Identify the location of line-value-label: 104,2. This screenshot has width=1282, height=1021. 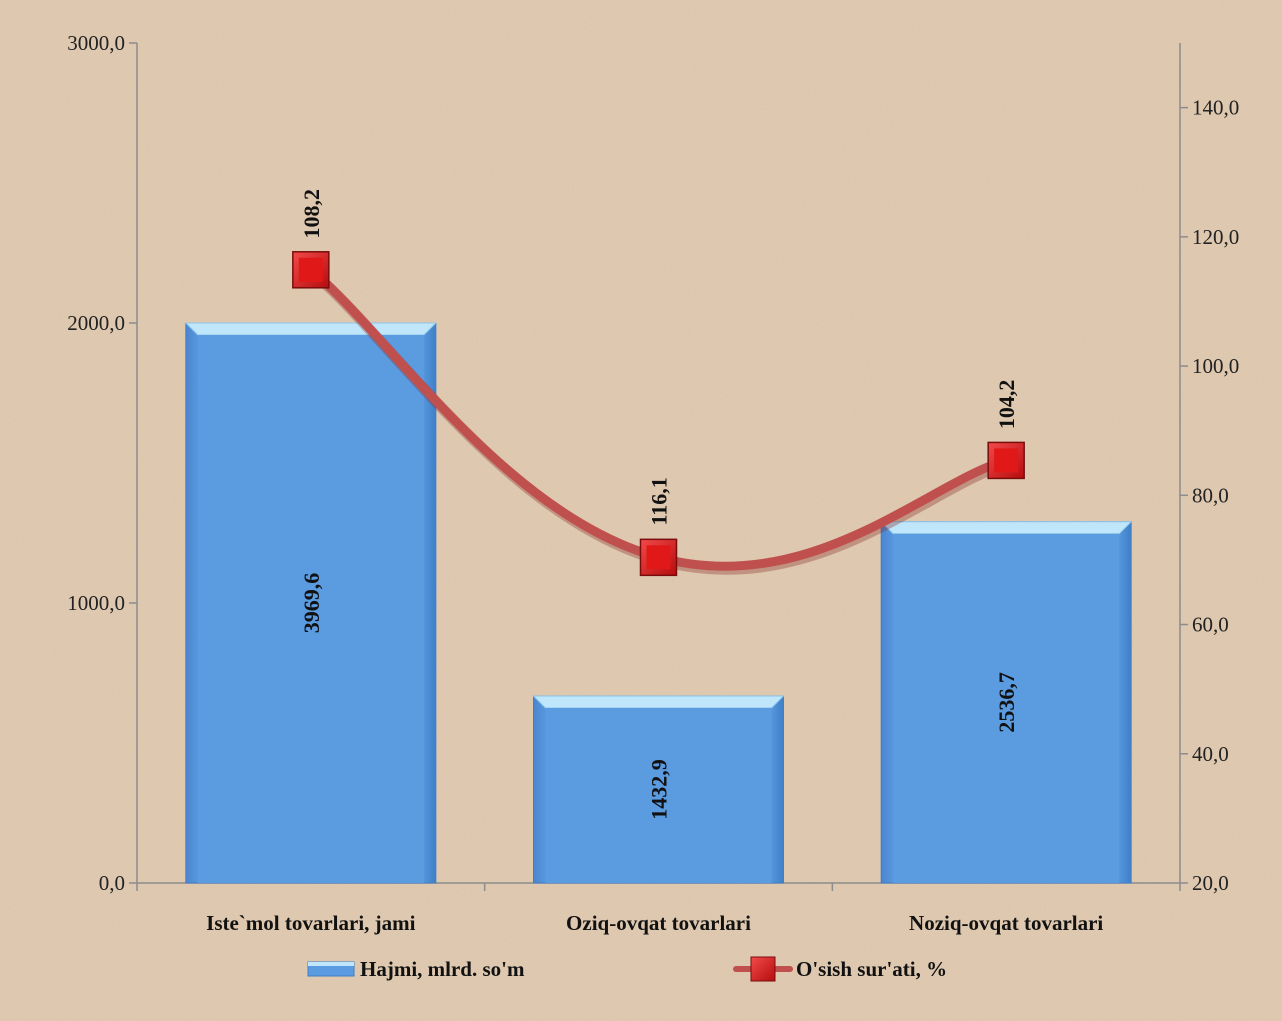
(1006, 405).